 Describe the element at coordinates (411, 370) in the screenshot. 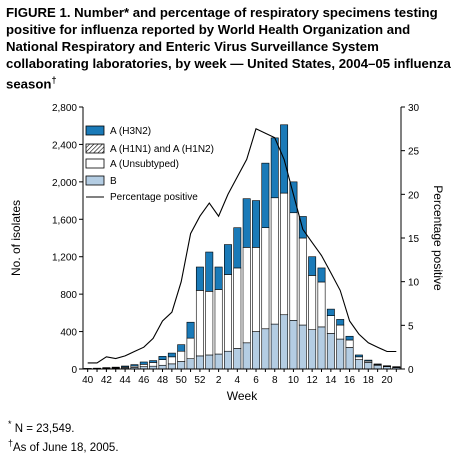

I see `y2-tick-label: 0` at that location.